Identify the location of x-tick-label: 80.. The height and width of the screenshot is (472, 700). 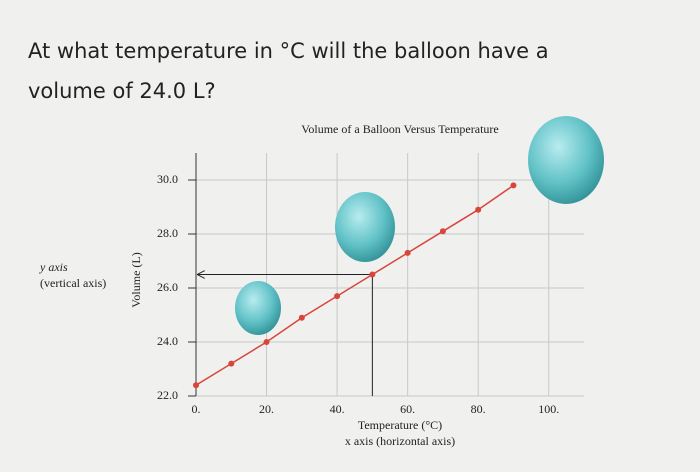
(478, 409).